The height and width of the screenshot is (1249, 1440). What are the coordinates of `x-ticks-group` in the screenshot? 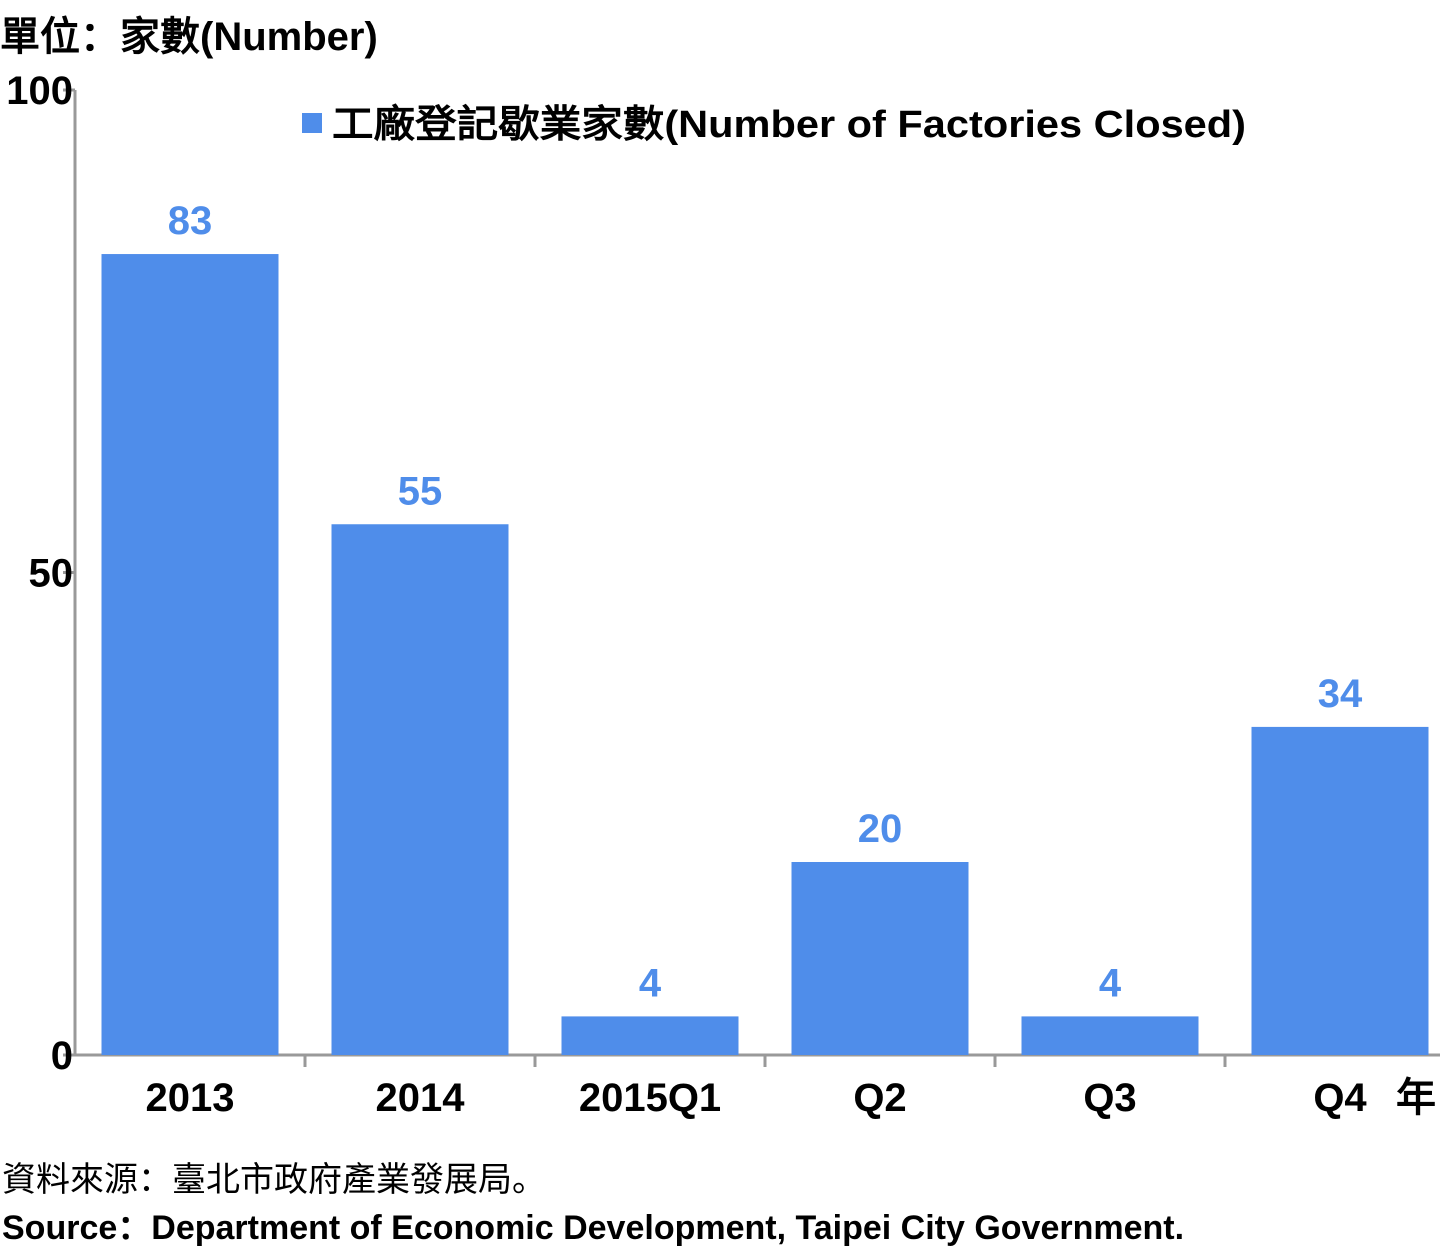 It's located at (765, 1061).